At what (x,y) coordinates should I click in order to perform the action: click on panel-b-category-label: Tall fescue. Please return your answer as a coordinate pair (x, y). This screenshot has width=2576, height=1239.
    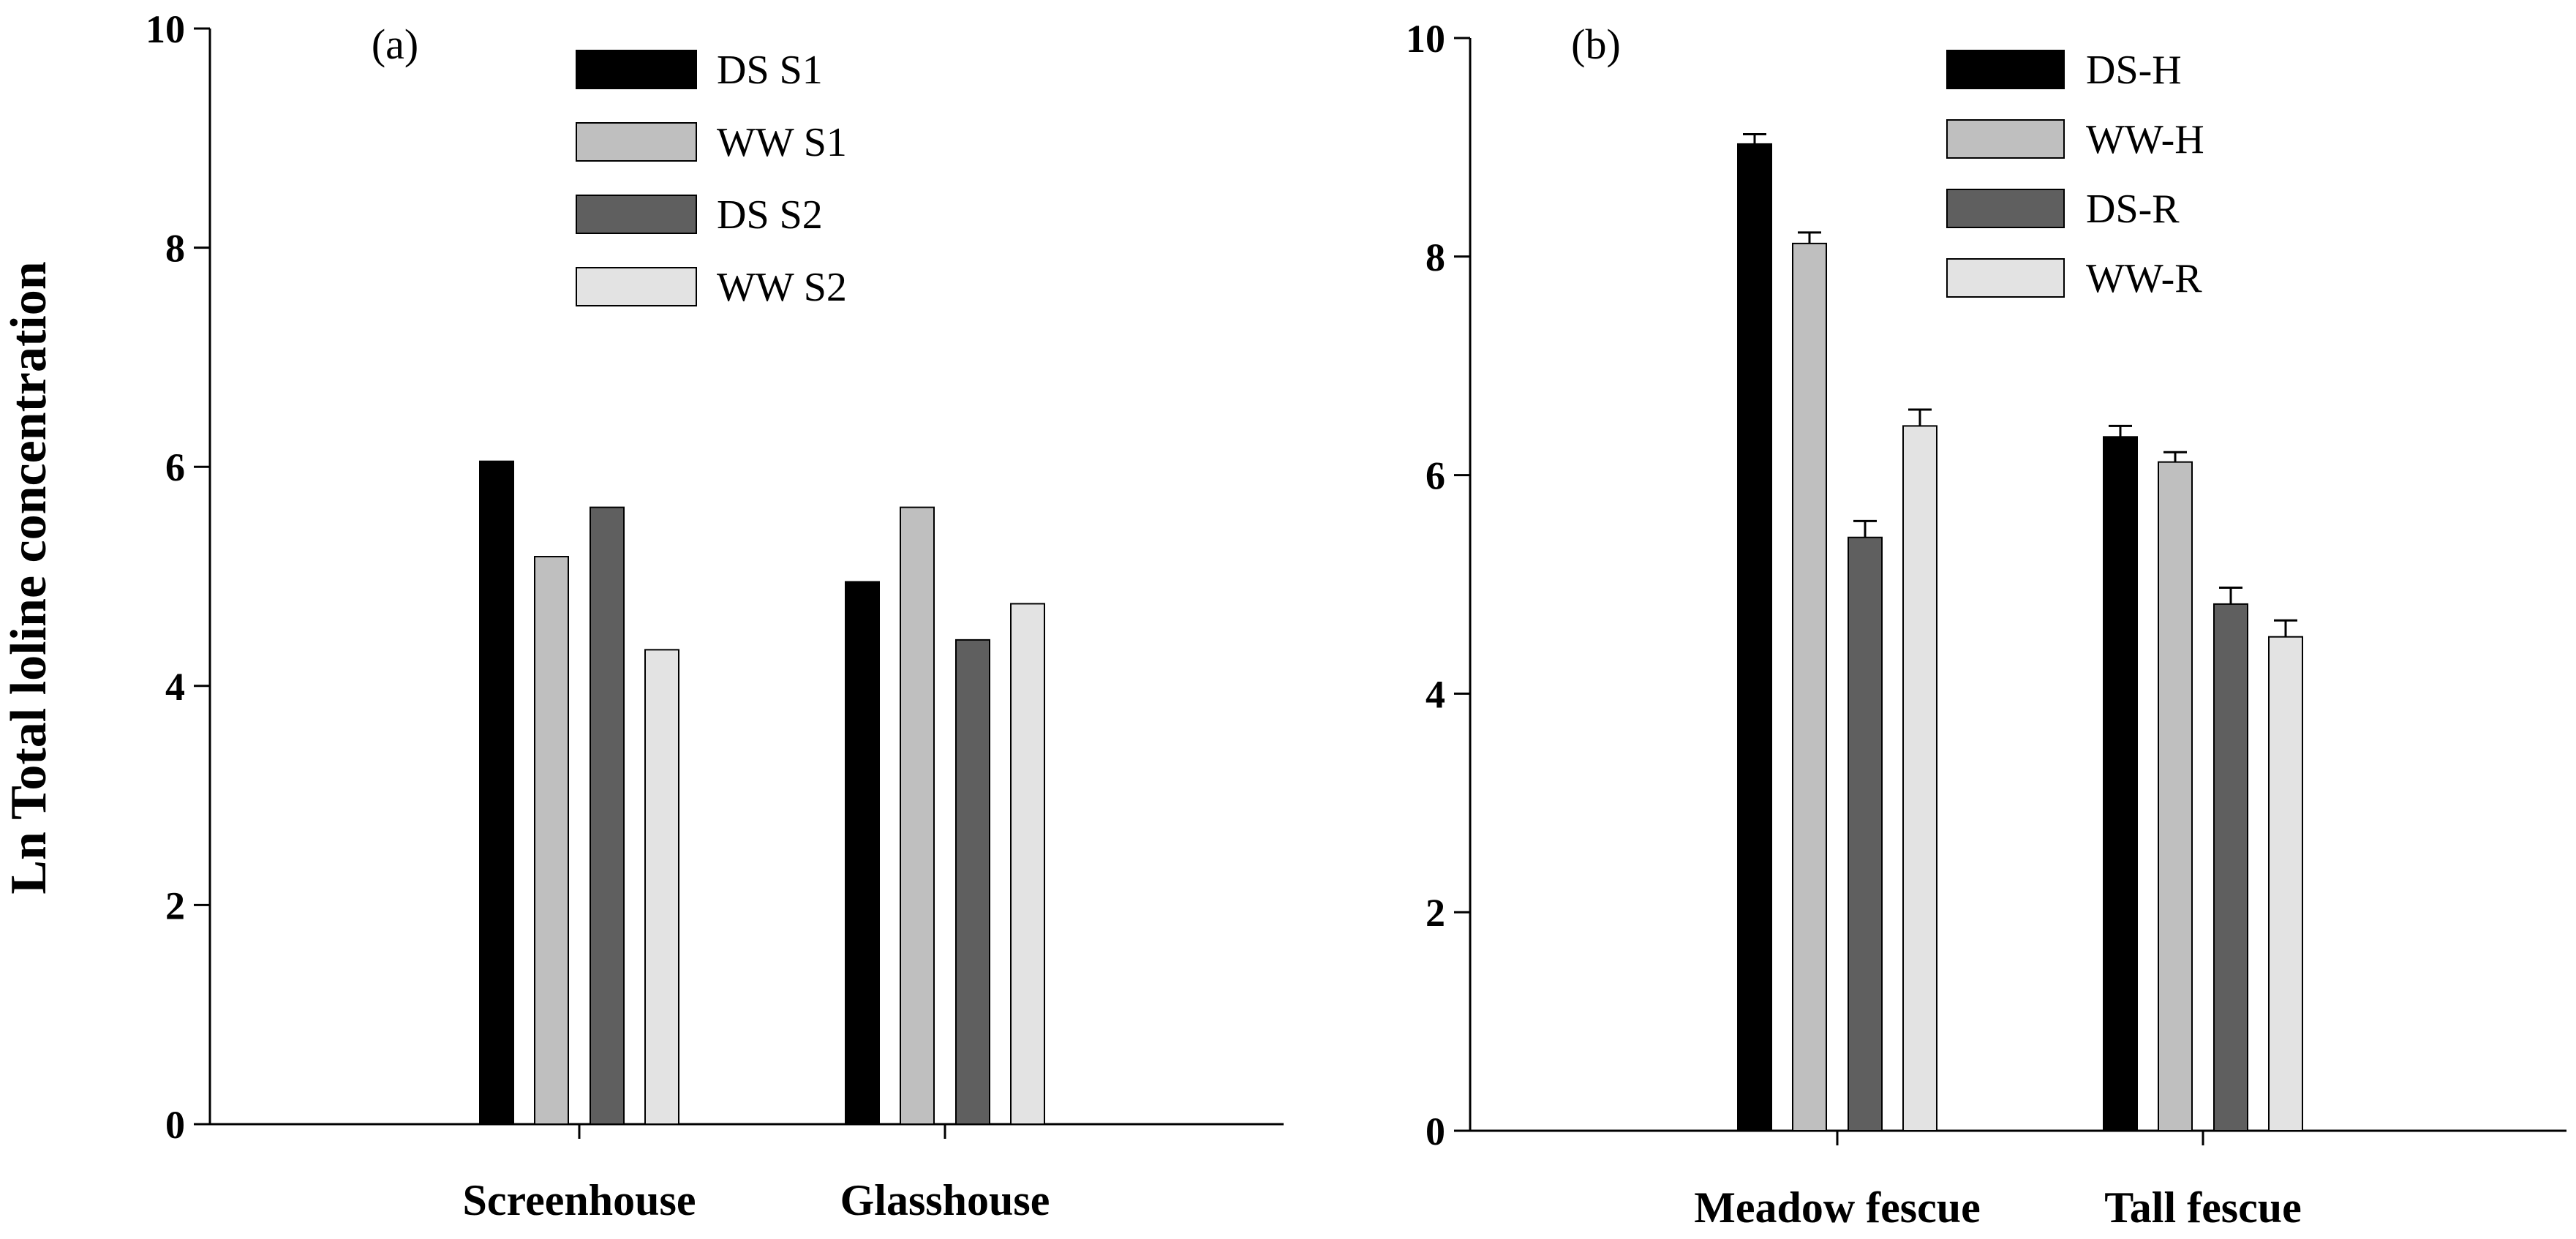
    Looking at the image, I should click on (2202, 1207).